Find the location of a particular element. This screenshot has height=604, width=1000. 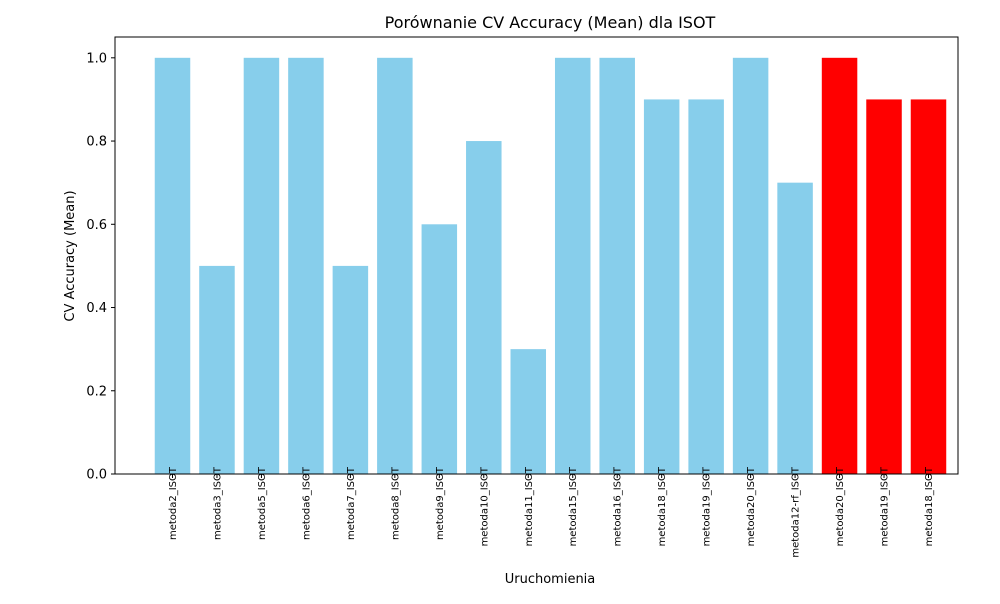

x-tick-label: metoda3_ISOT is located at coordinates (217, 503).